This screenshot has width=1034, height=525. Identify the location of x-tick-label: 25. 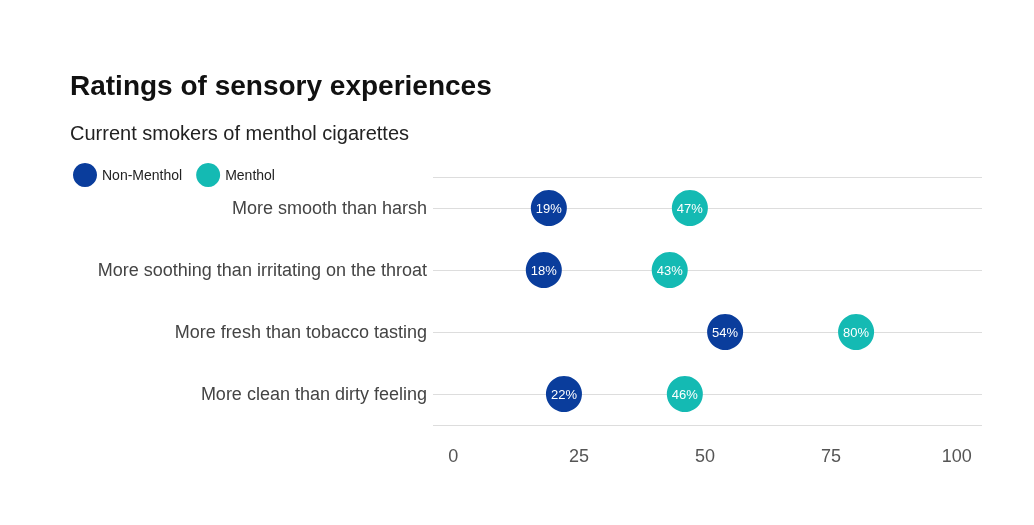
(579, 456).